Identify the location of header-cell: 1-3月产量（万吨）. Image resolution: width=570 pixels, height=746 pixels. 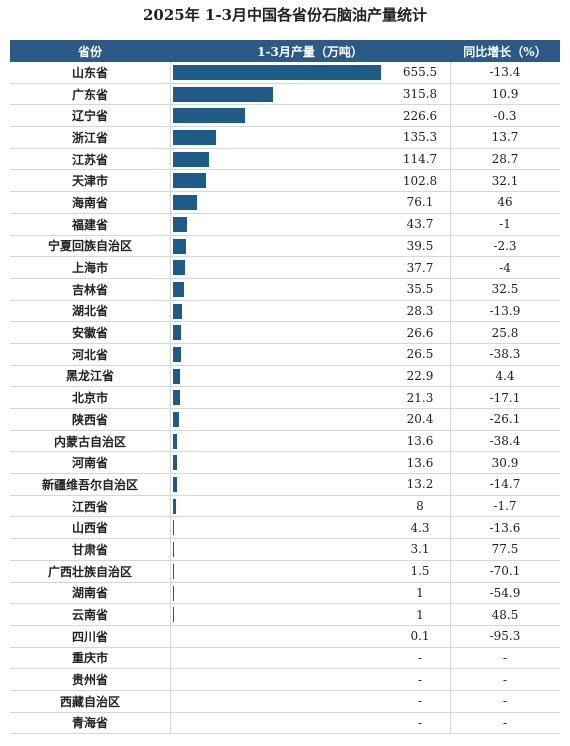
(310, 51).